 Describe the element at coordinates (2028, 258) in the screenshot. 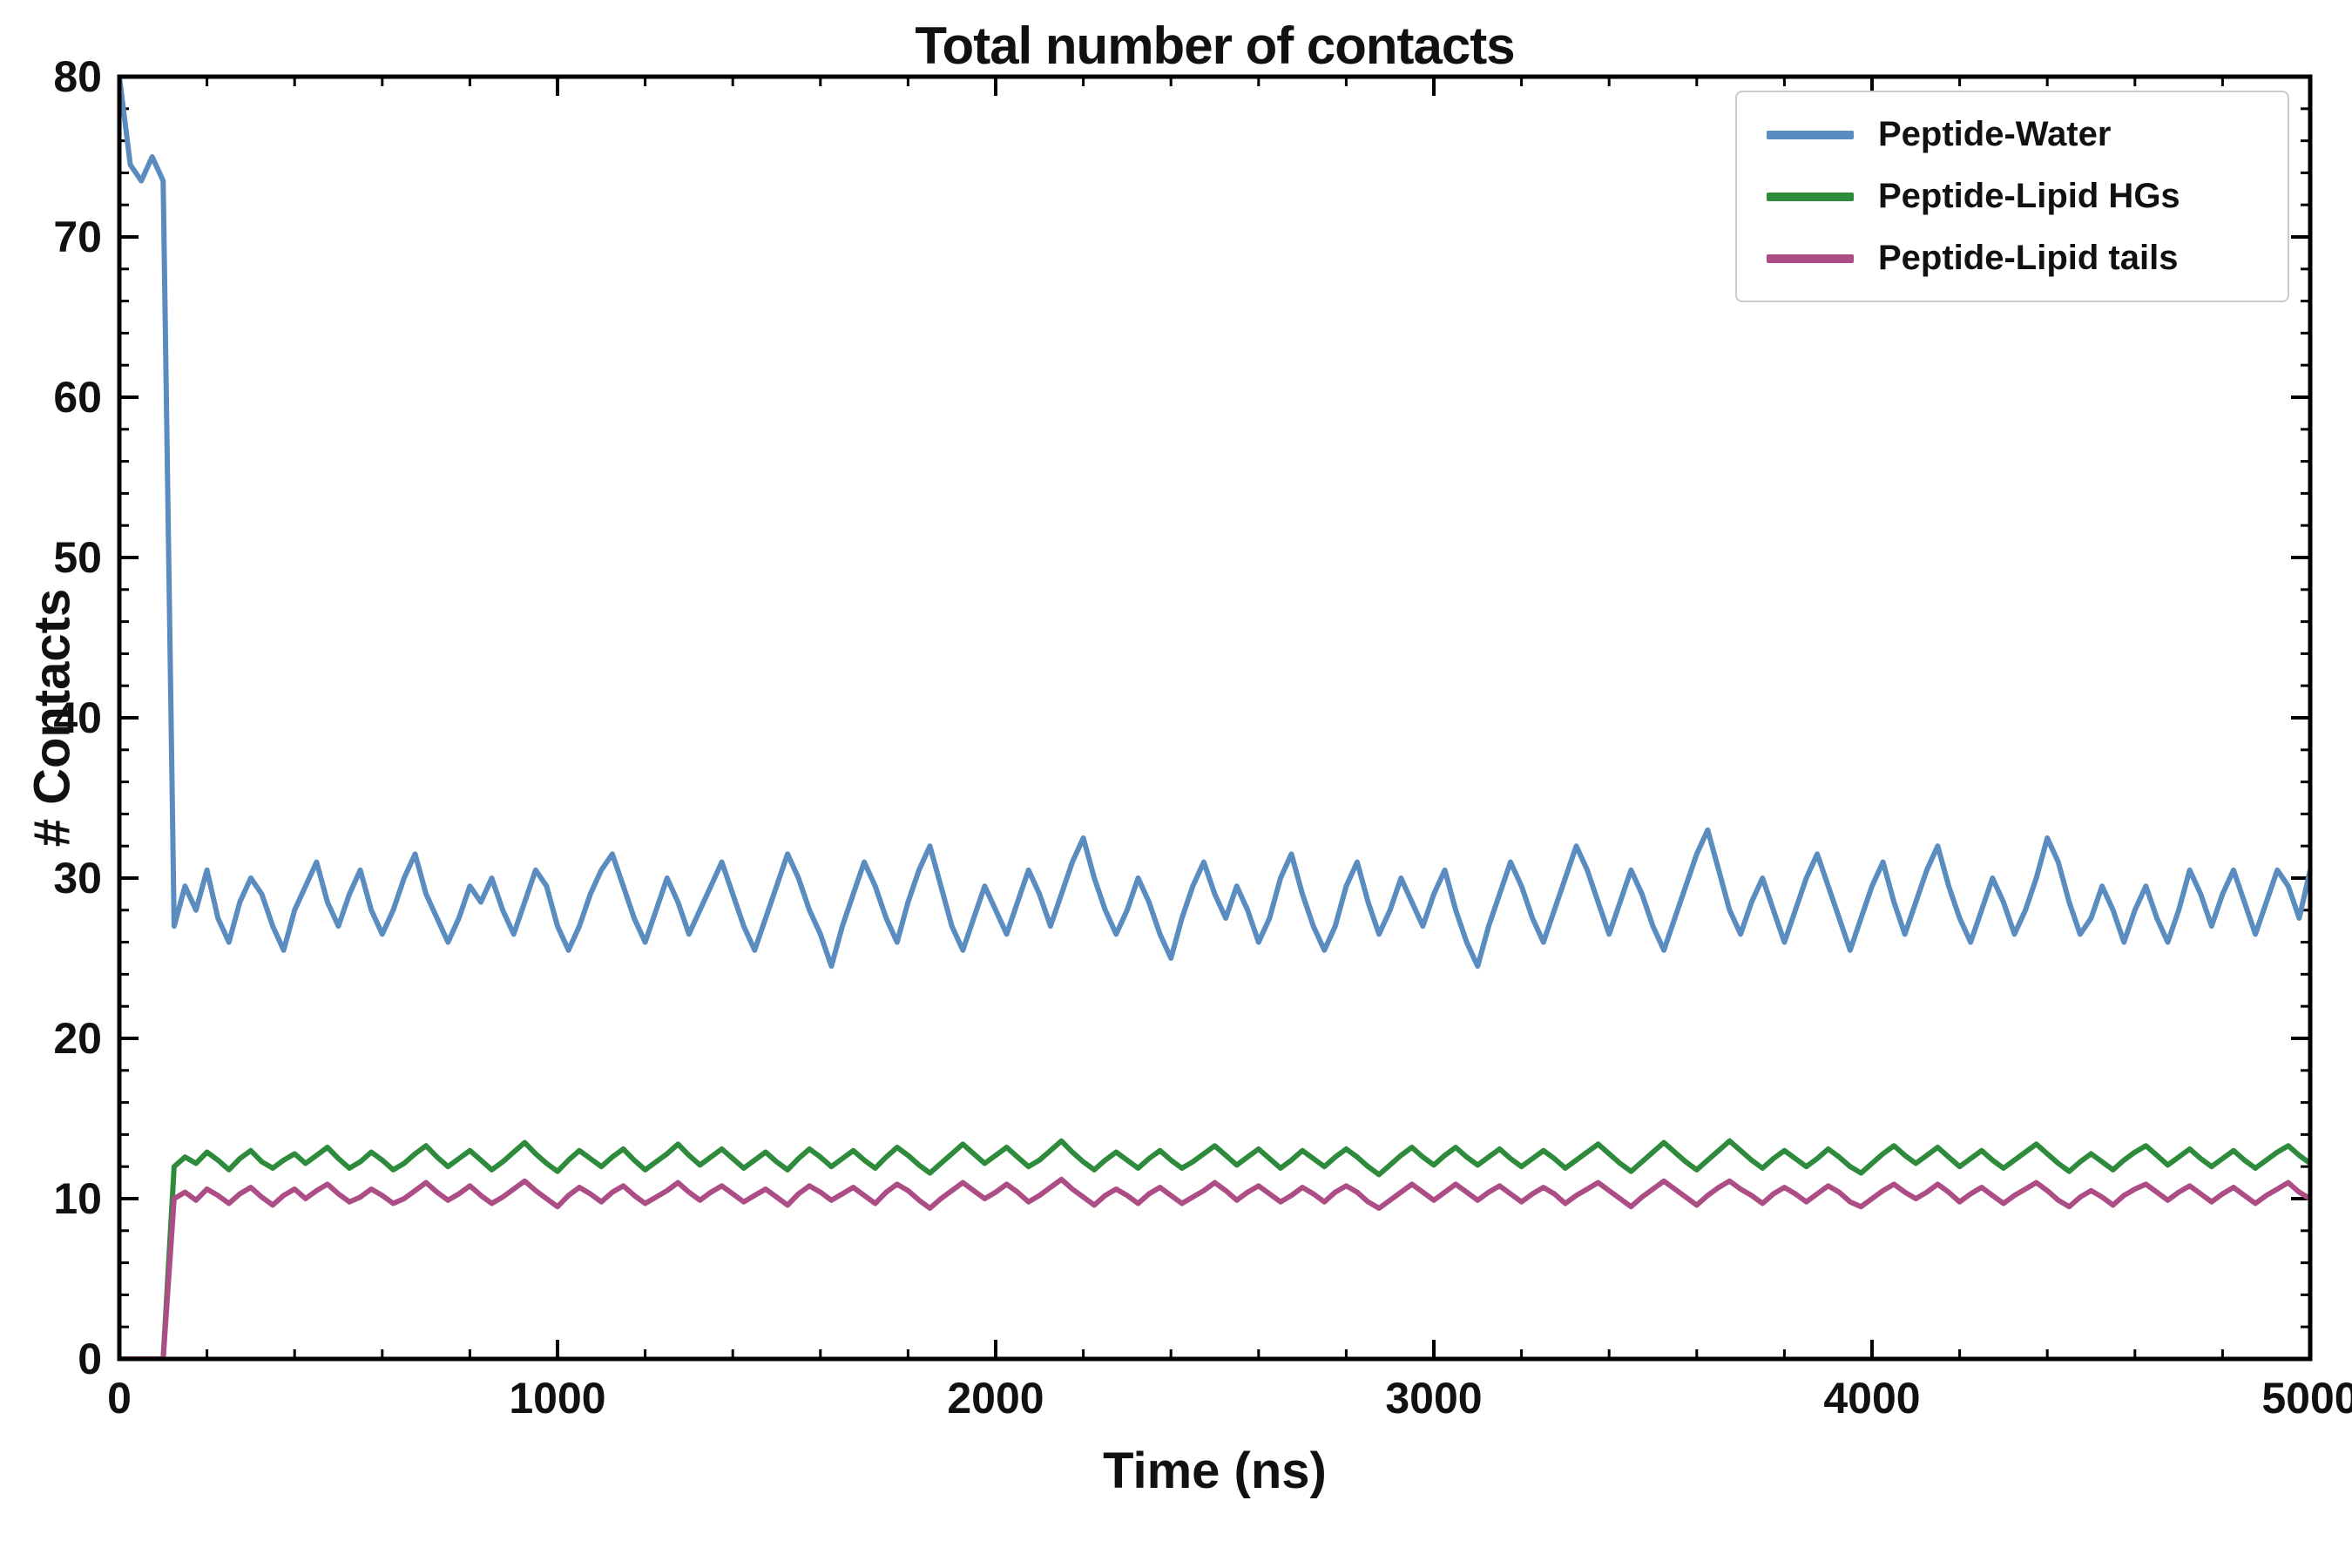

I see `legend-label: Peptide-Lipid tails` at that location.